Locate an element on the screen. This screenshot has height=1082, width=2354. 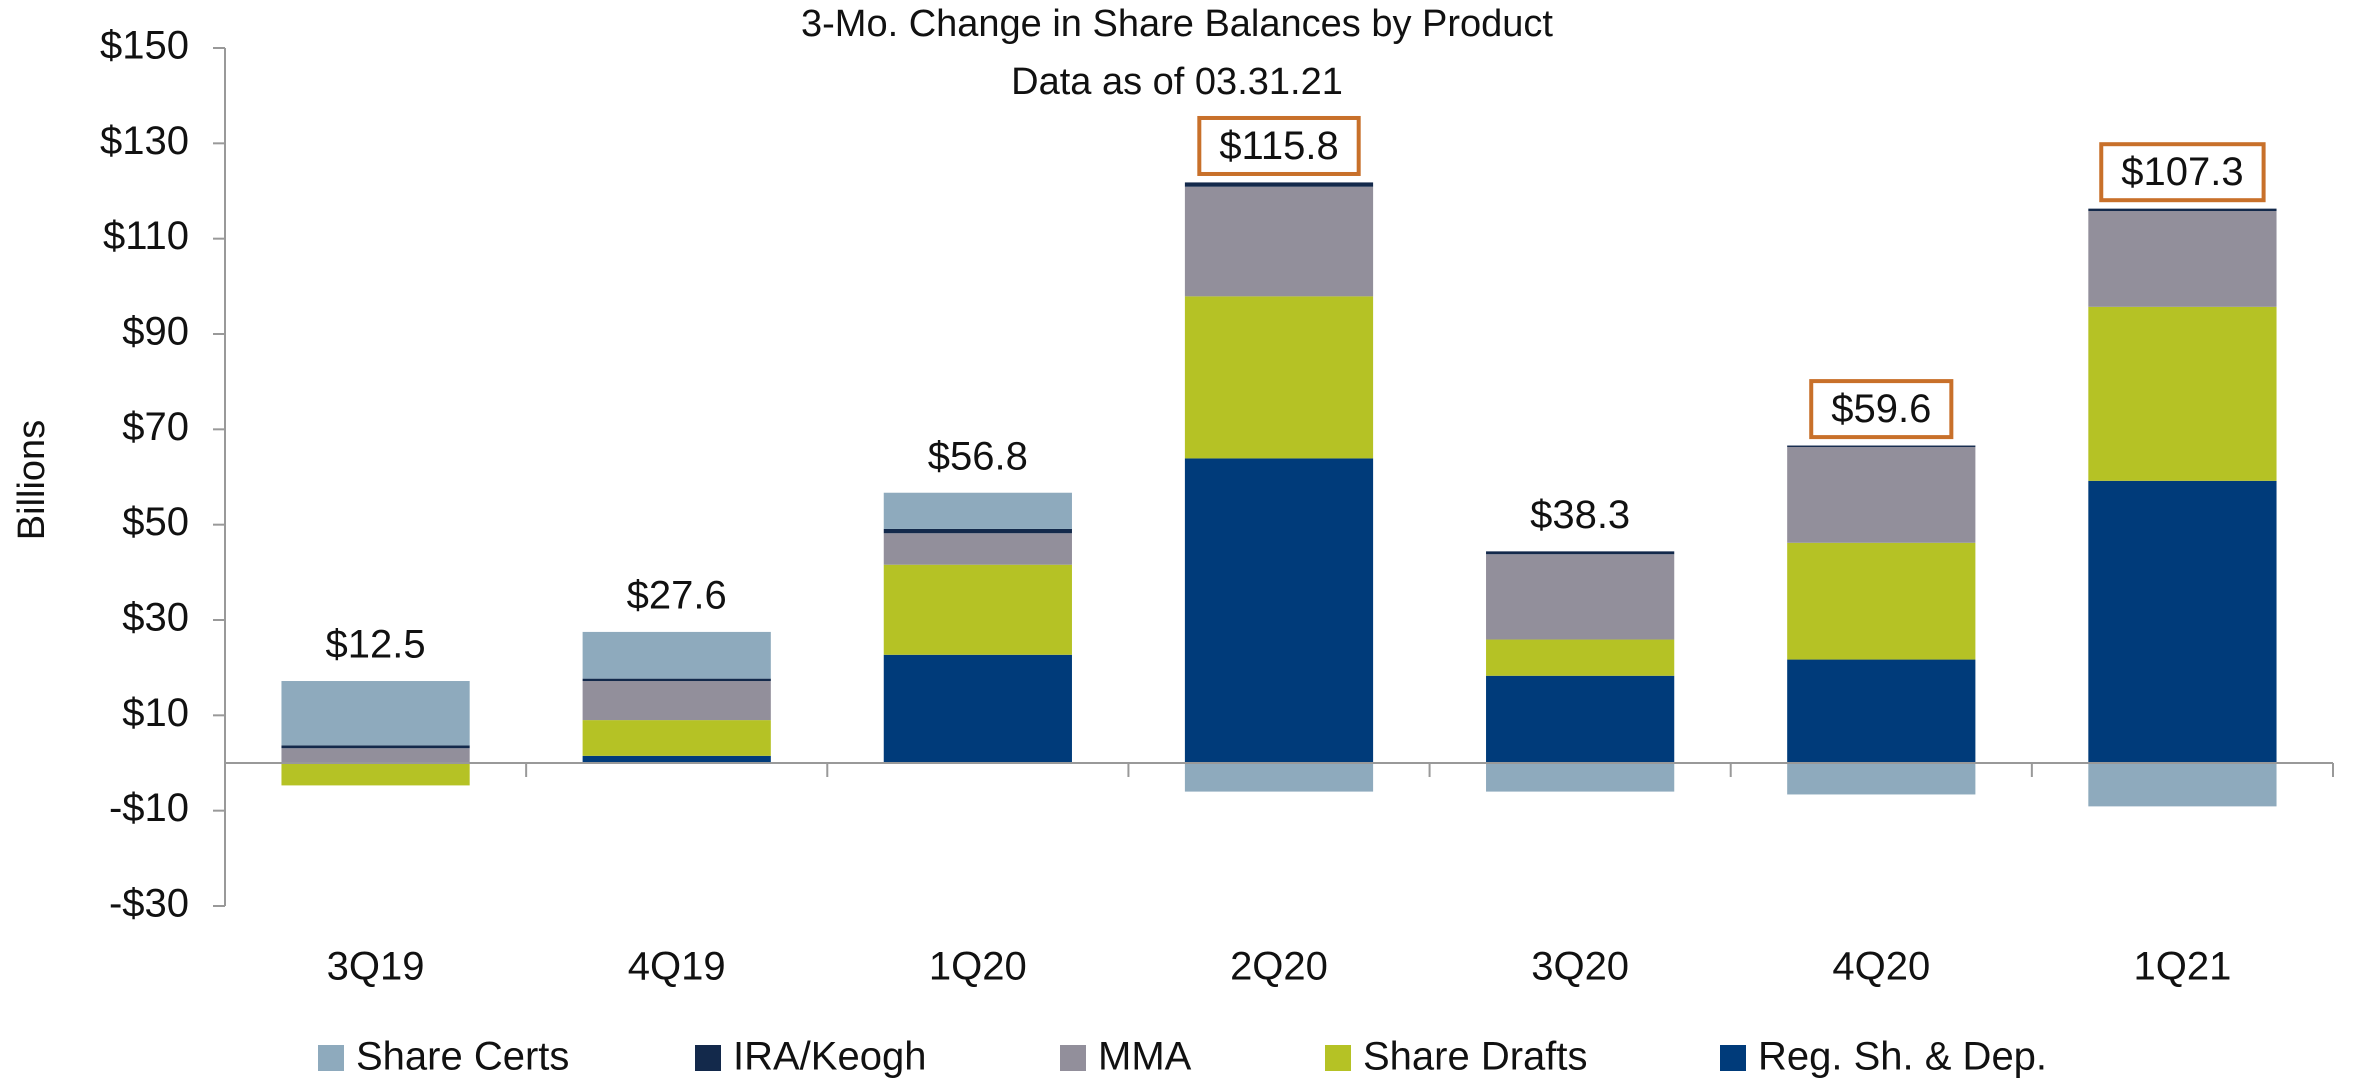
total-label: $12.5 is located at coordinates (376, 645).